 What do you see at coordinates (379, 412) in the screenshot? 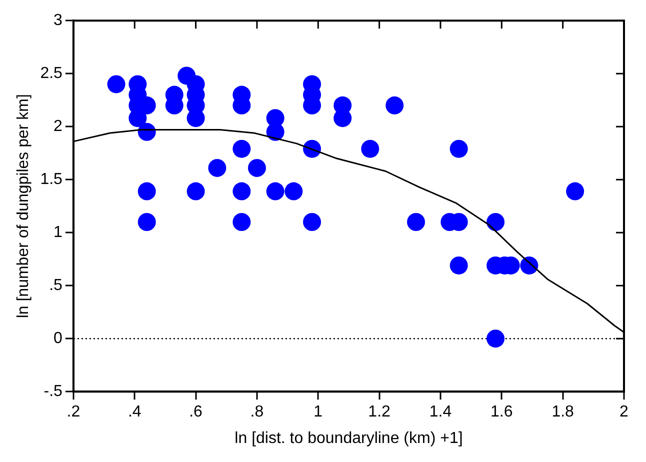
I see `x-tick-label: 1.2` at bounding box center [379, 412].